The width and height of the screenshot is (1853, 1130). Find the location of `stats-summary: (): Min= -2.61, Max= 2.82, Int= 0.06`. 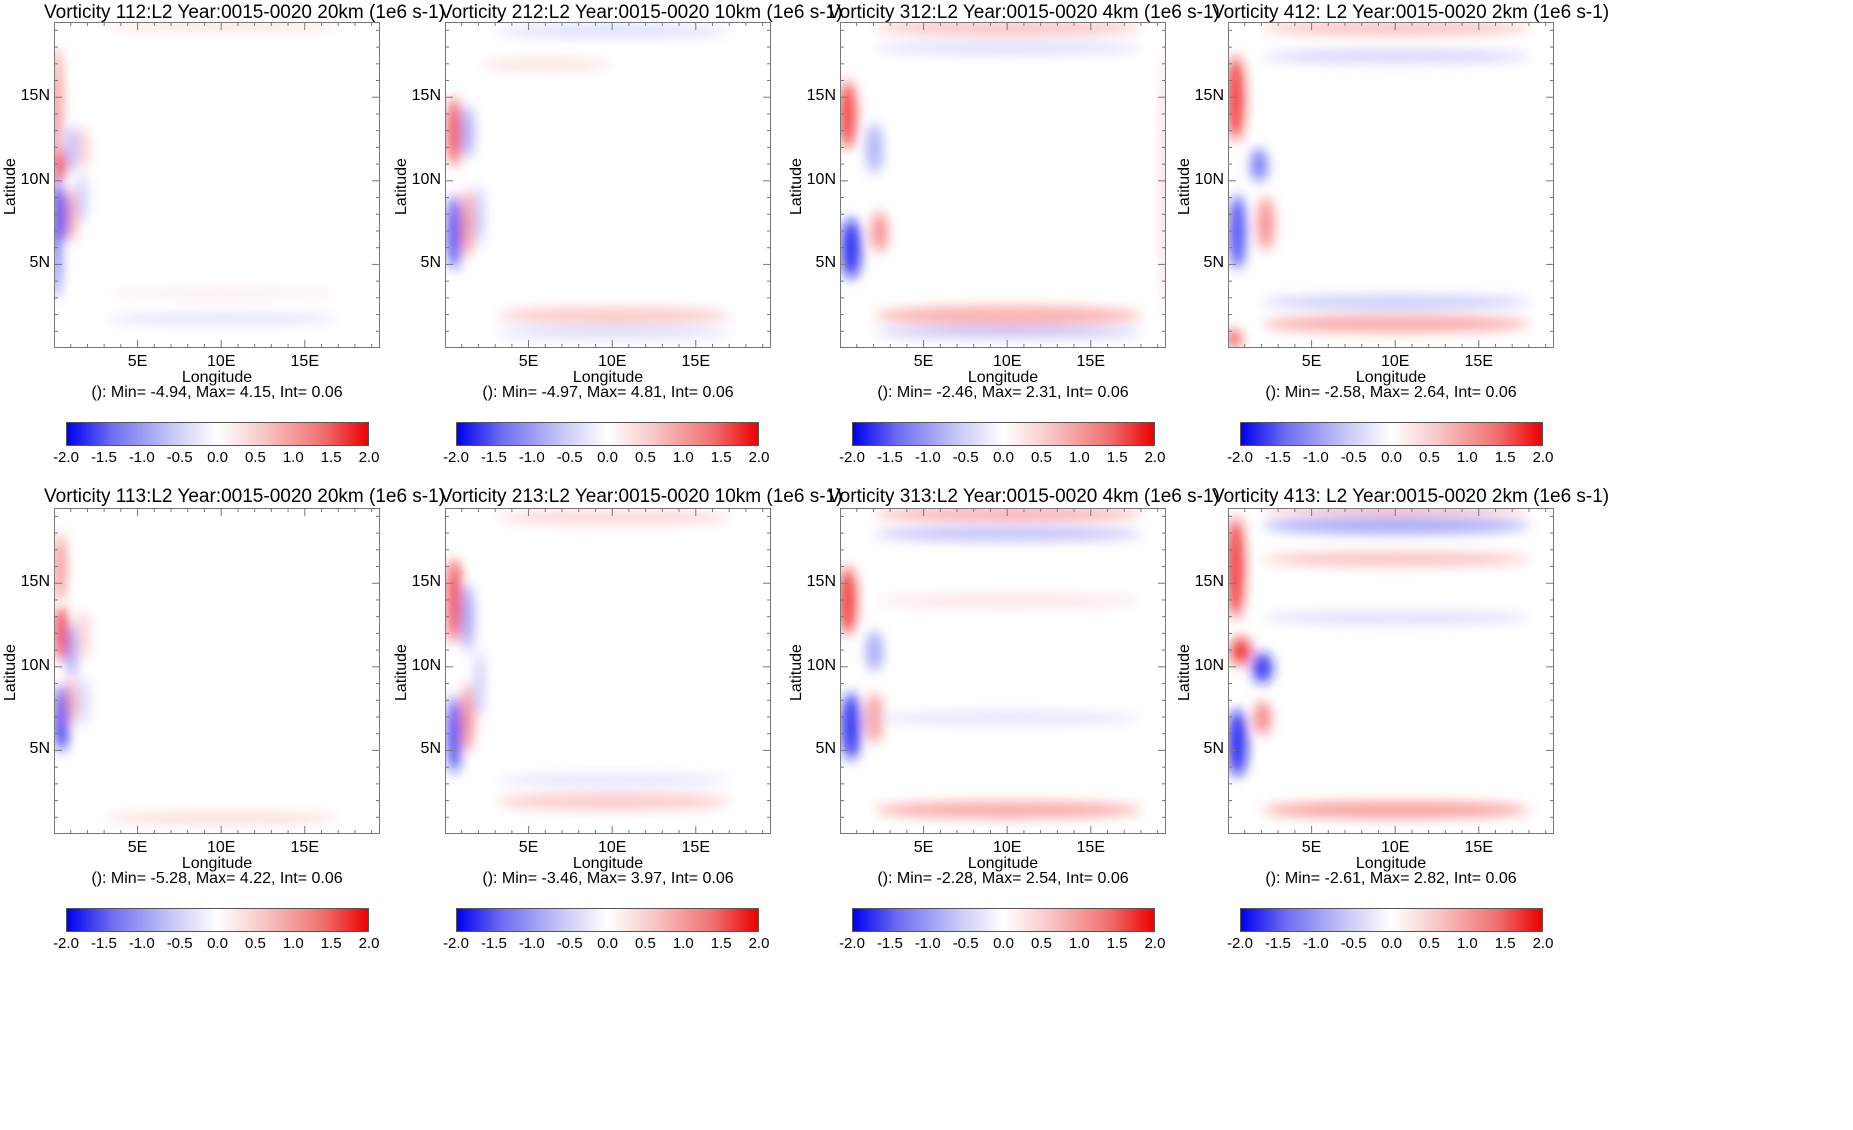

stats-summary: (): Min= -2.61, Max= 2.82, Int= 0.06 is located at coordinates (1391, 878).